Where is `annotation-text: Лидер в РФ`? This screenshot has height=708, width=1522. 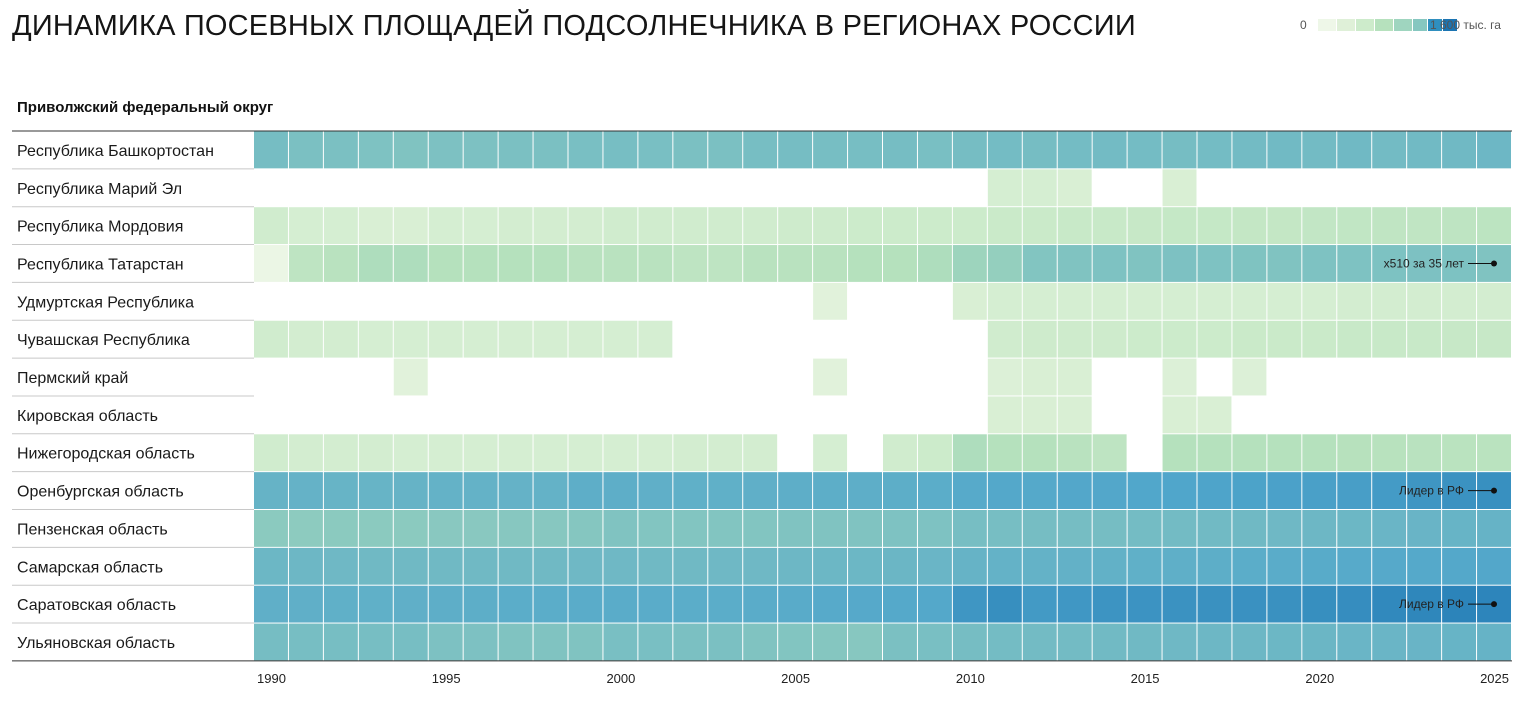 annotation-text: Лидер в РФ is located at coordinates (1431, 604).